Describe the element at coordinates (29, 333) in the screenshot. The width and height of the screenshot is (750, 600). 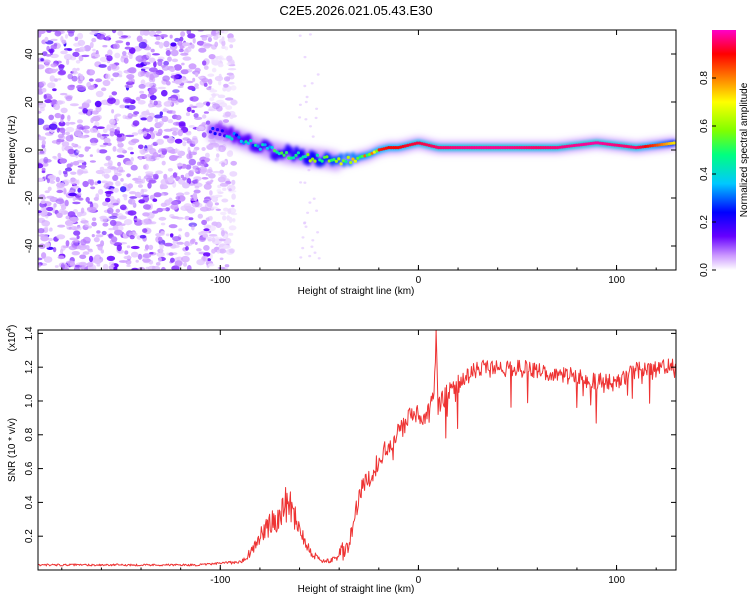
I see `snr-y-tick-label: 1.4` at that location.